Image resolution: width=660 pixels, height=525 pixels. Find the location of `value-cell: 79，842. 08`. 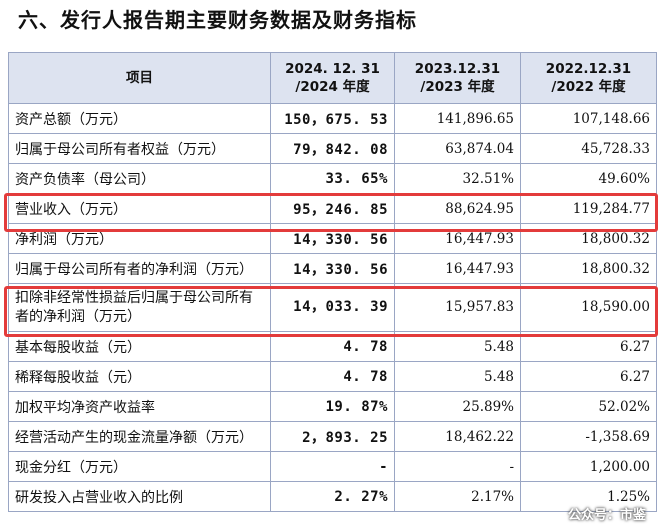

value-cell: 79，842. 08 is located at coordinates (332, 148).